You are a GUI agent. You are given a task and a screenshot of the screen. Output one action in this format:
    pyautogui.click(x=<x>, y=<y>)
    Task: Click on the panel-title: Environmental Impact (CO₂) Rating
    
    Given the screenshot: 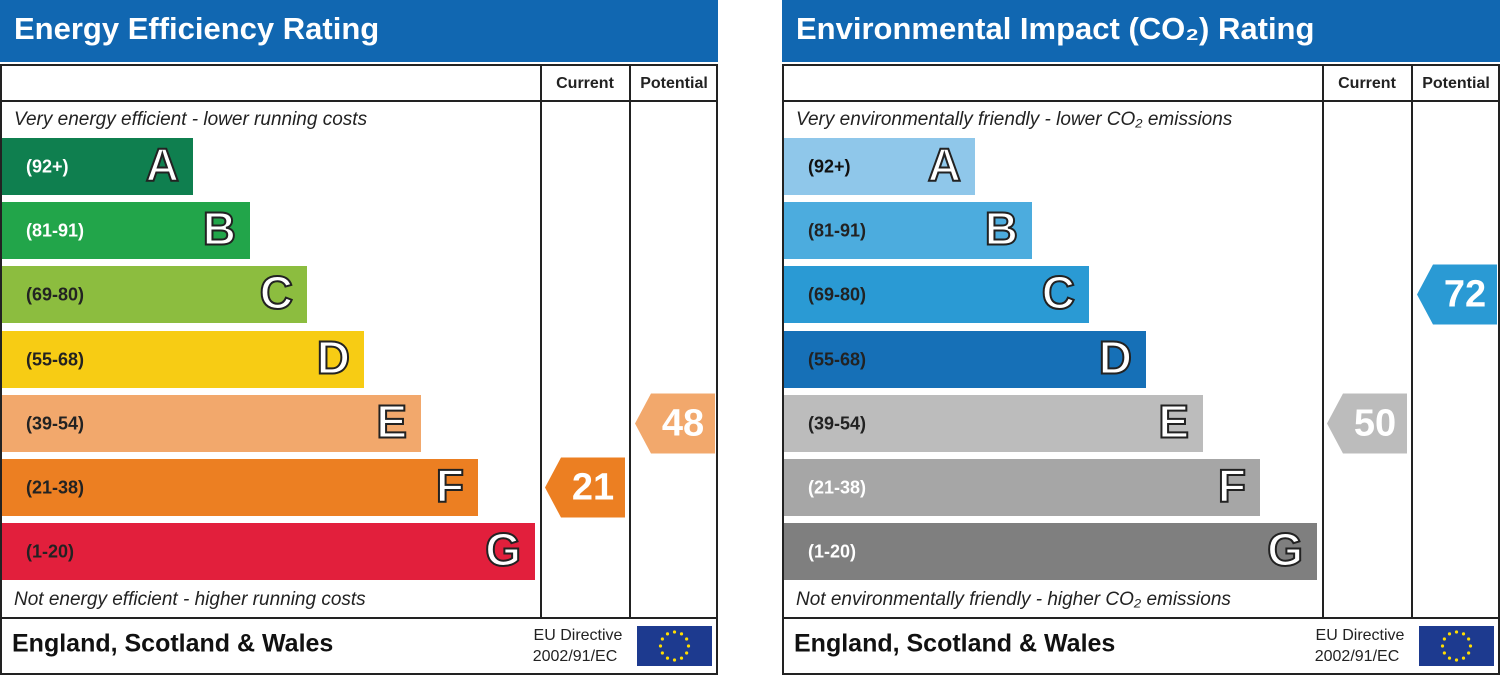 What is the action you would take?
    pyautogui.click(x=1055, y=28)
    